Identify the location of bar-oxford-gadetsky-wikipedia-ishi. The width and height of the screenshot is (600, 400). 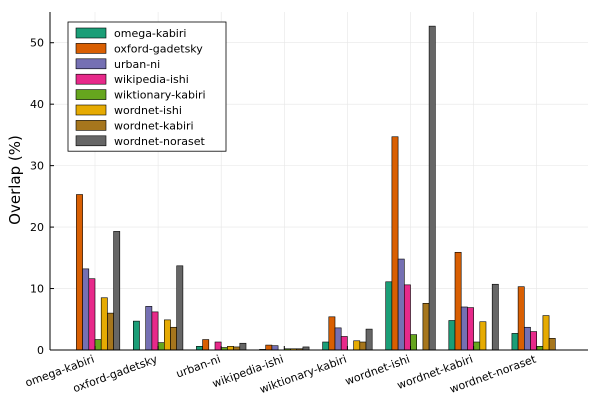
(269, 347).